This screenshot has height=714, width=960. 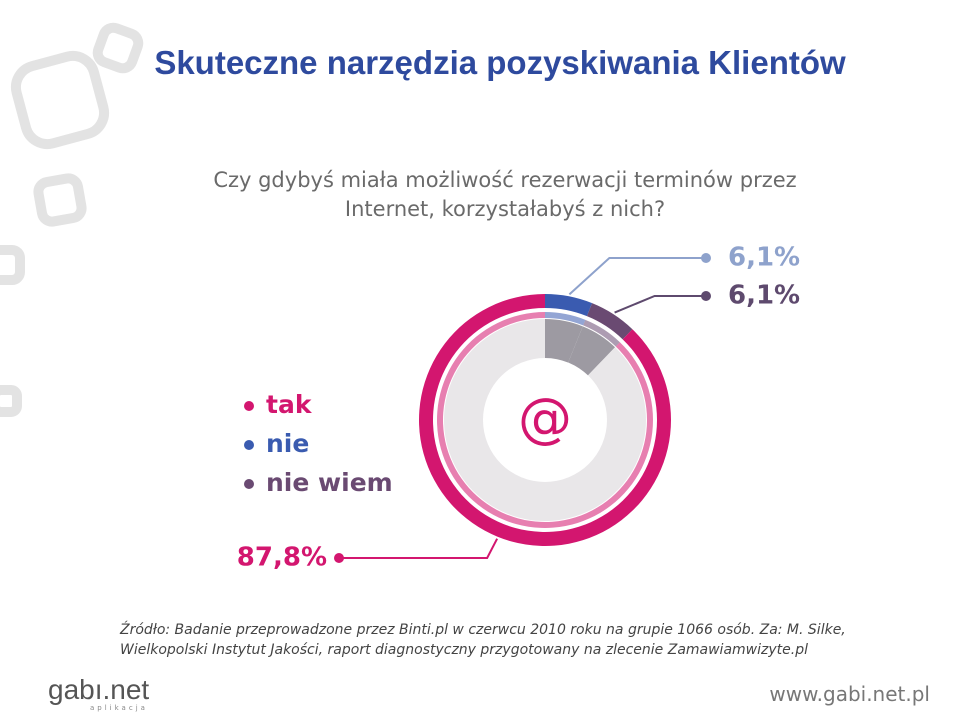 I want to click on center-disc, so click(x=545, y=420).